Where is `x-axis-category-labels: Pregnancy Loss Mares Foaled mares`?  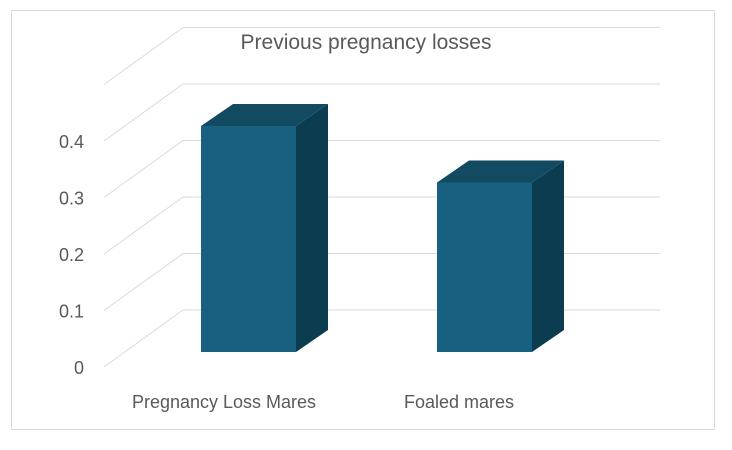
x-axis-category-labels: Pregnancy Loss Mares Foaled mares is located at coordinates (323, 402).